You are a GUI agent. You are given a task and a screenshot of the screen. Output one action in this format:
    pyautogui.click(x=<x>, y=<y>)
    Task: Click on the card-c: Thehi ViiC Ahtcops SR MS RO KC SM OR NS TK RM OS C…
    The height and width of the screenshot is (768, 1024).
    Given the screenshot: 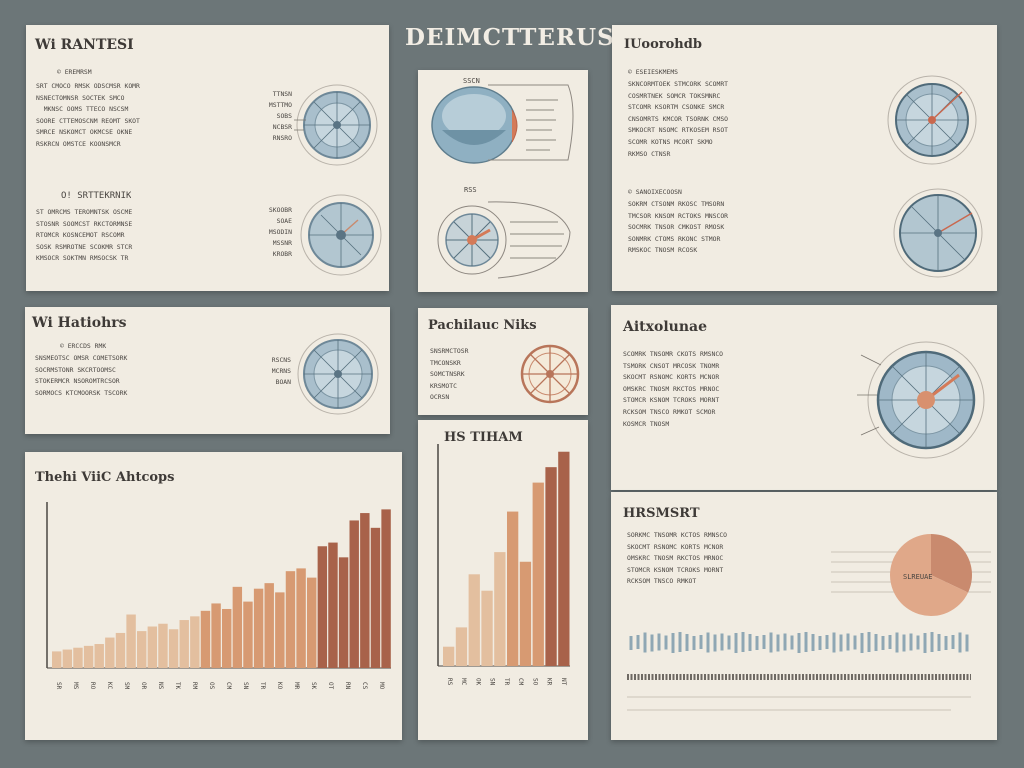 What is the action you would take?
    pyautogui.click(x=213, y=596)
    